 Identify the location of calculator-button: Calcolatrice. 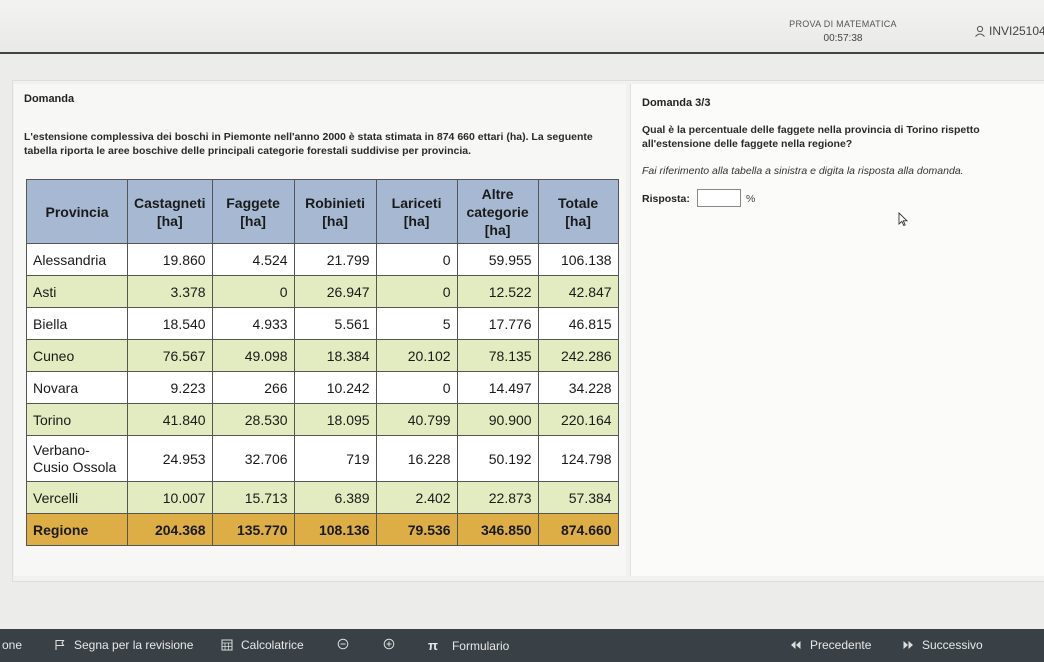
(262, 645).